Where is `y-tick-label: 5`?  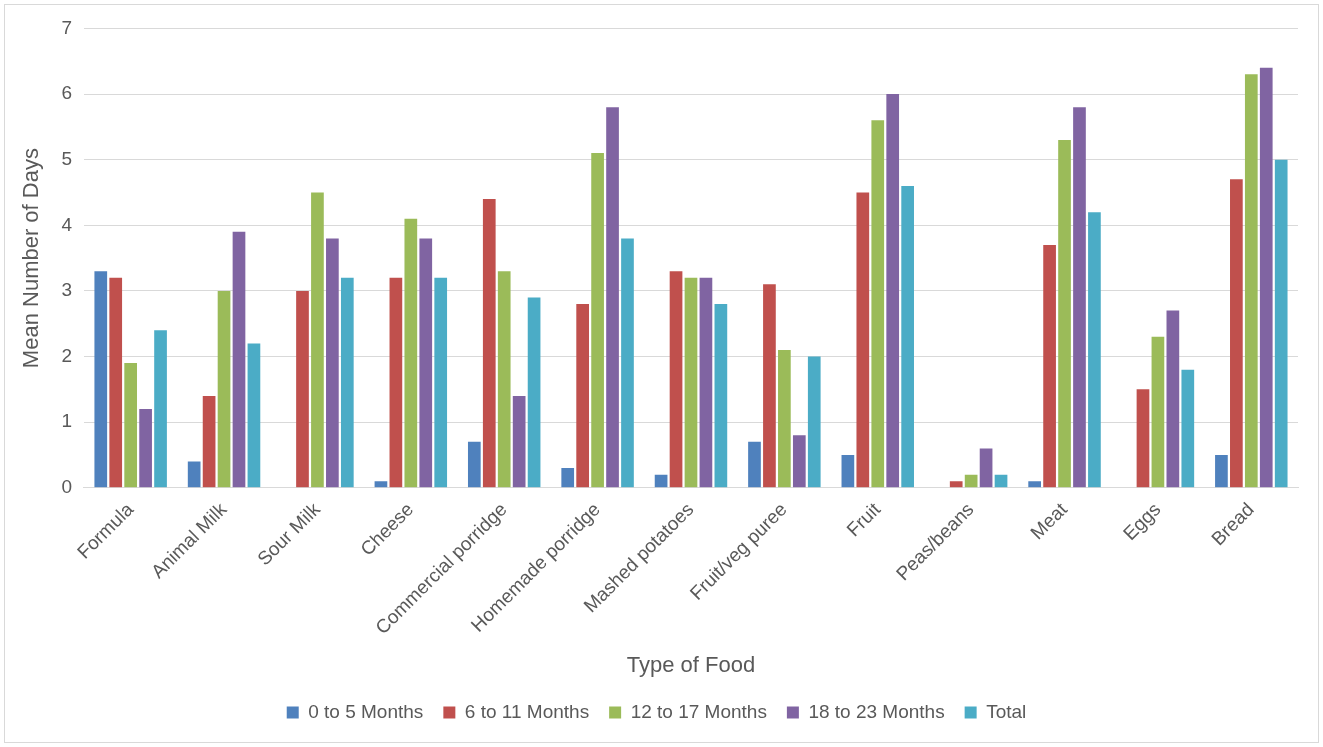
y-tick-label: 5 is located at coordinates (66, 158).